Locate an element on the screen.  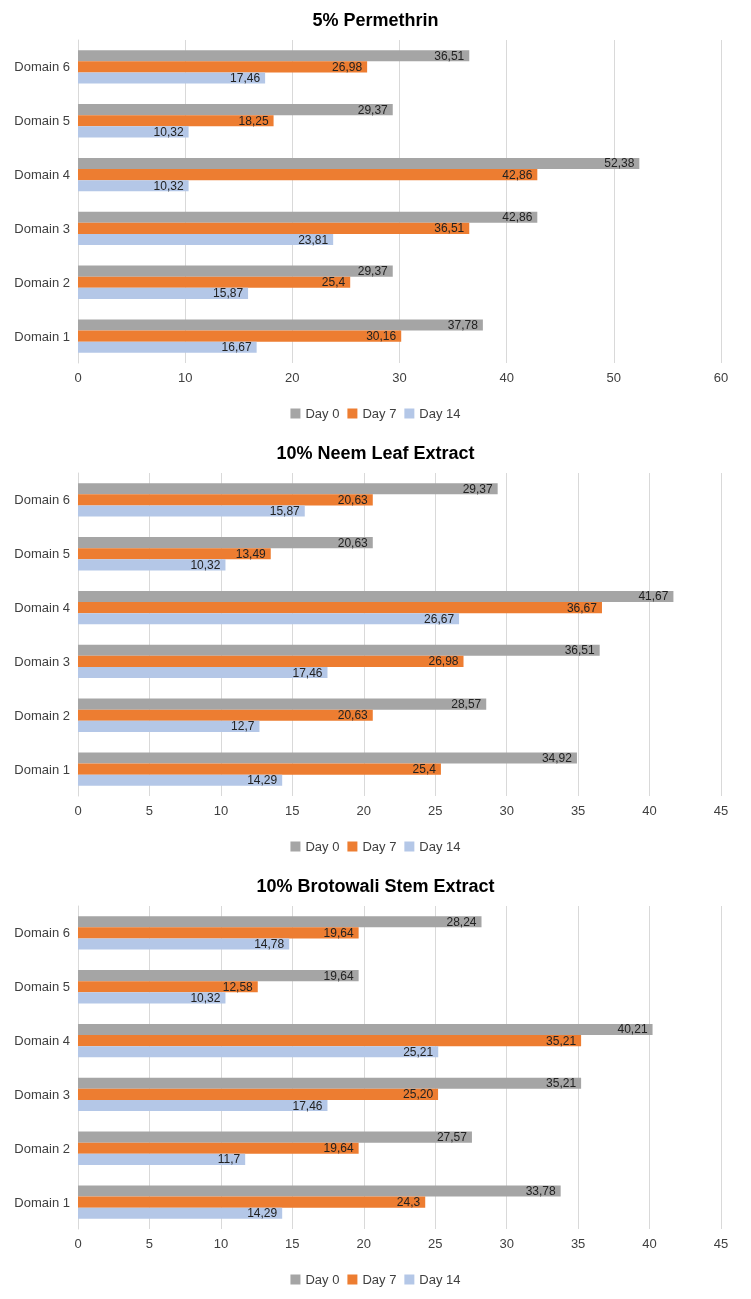
chart-title: 10% Neem Leaf Extract is located at coordinates (375, 453).